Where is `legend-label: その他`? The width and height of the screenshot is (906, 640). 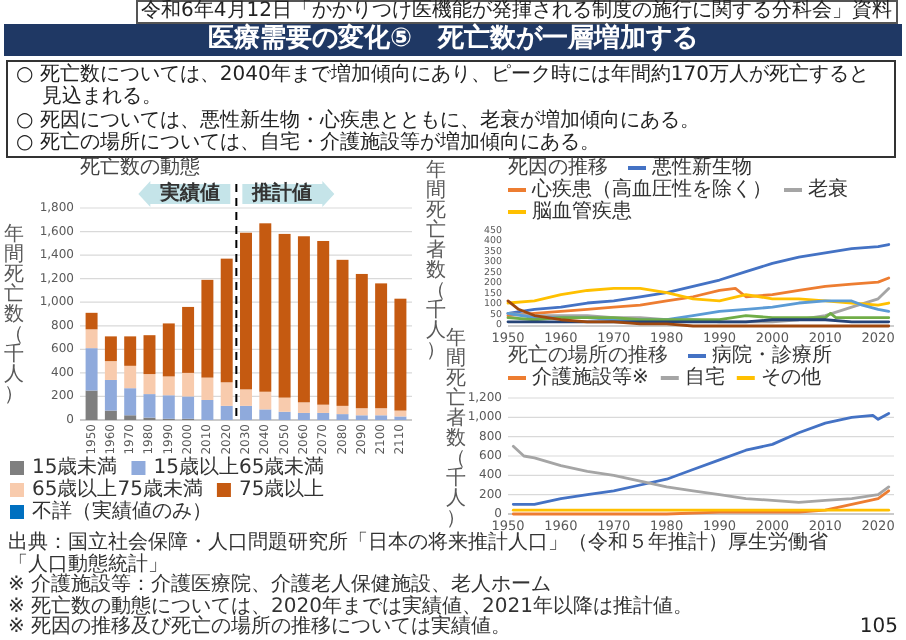
legend-label: その他 is located at coordinates (790, 377).